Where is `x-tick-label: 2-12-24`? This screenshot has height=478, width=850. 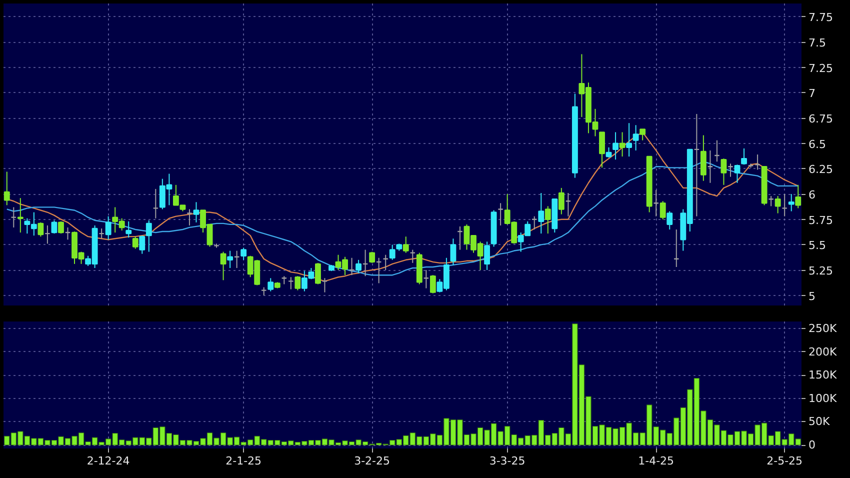 x-tick-label: 2-12-24 is located at coordinates (108, 461).